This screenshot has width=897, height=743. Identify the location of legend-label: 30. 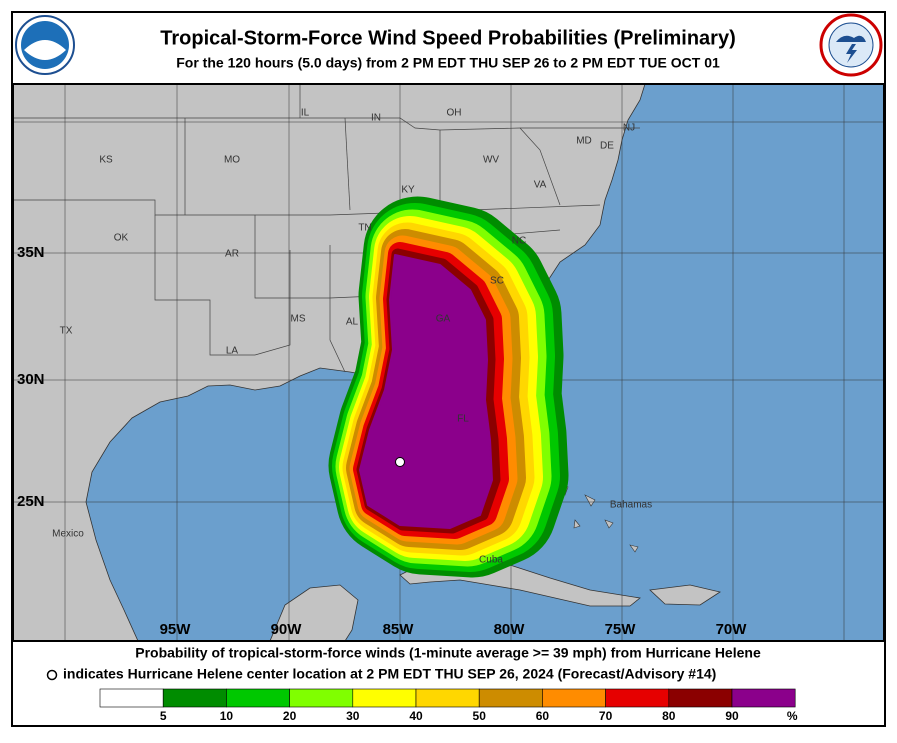
(353, 716).